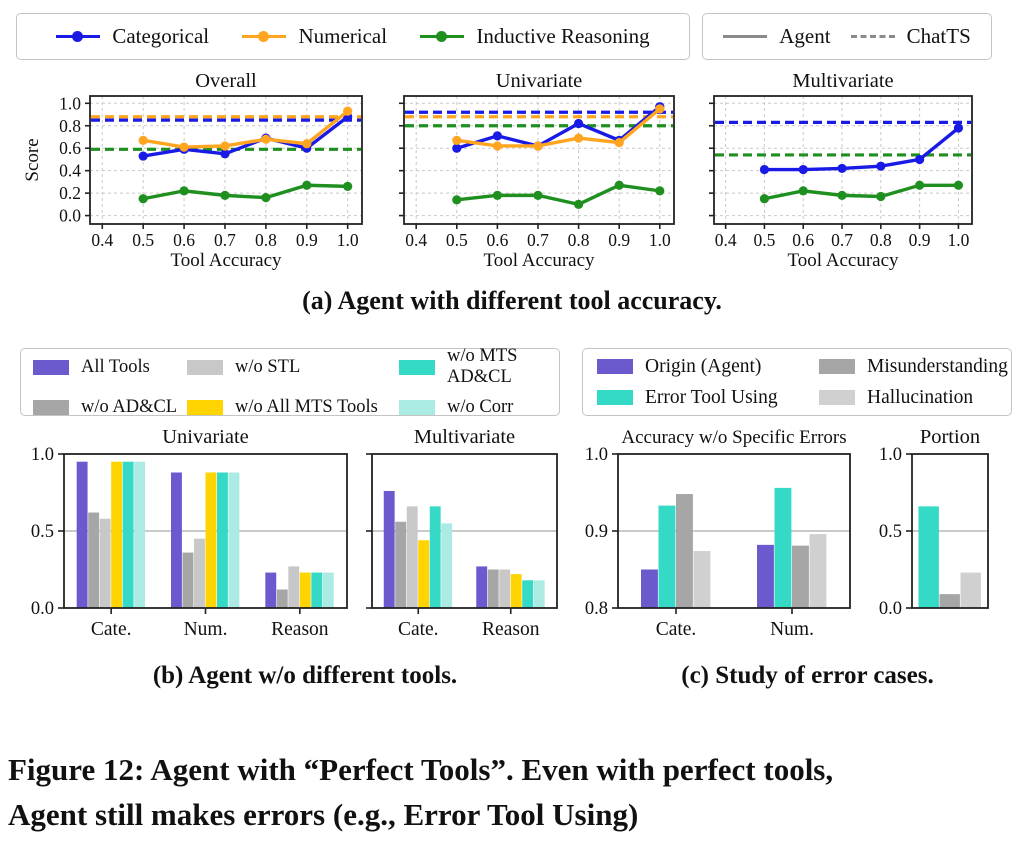  Describe the element at coordinates (913, 367) in the screenshot. I see `legend-item-misunderstanding: Misunderstanding` at that location.